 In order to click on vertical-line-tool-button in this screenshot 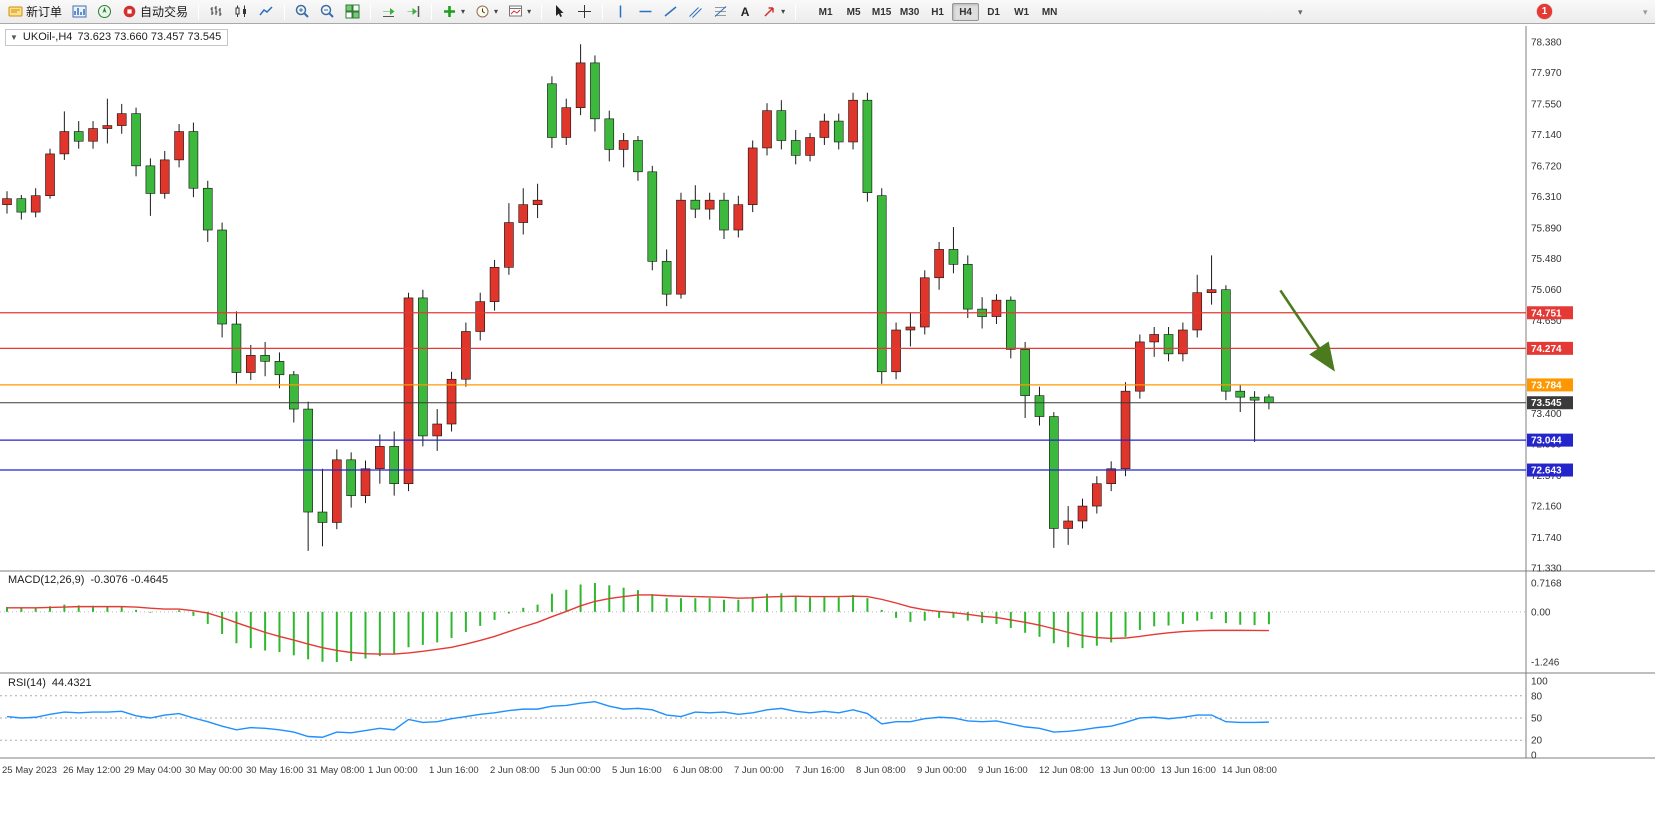, I will do `click(620, 12)`.